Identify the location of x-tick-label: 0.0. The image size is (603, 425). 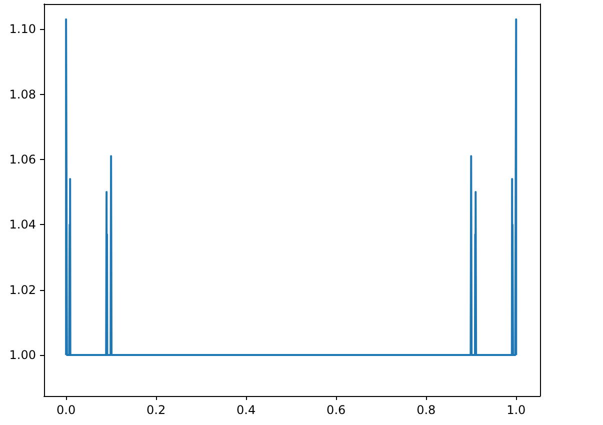
(66, 410).